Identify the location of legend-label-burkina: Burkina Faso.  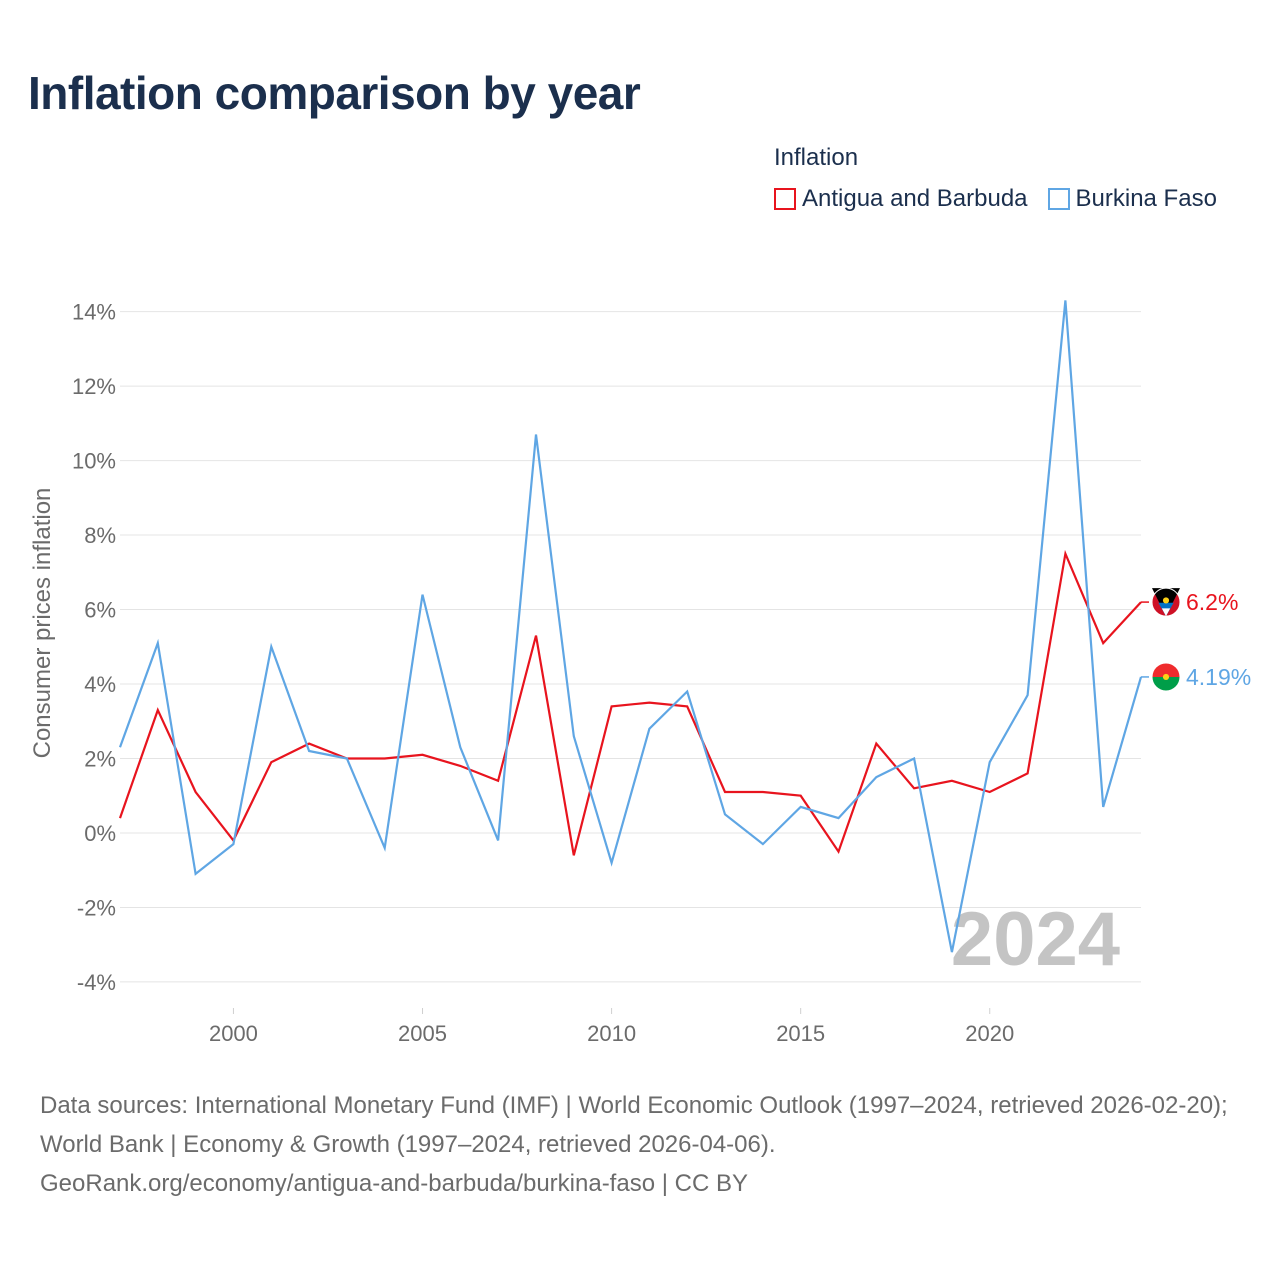
(1146, 198).